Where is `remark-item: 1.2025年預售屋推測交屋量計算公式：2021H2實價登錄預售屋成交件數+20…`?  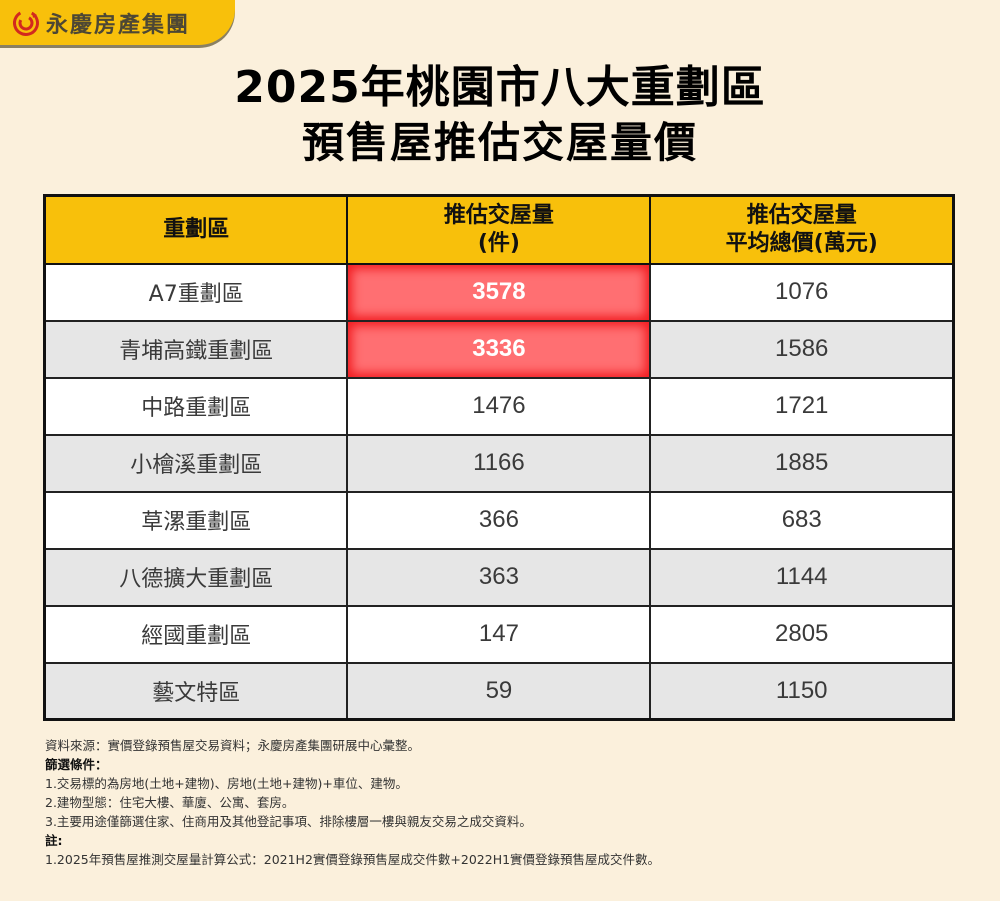
remark-item: 1.2025年預售屋推測交屋量計算公式：2021H2實價登錄預售屋成交件數+20… is located at coordinates (353, 859).